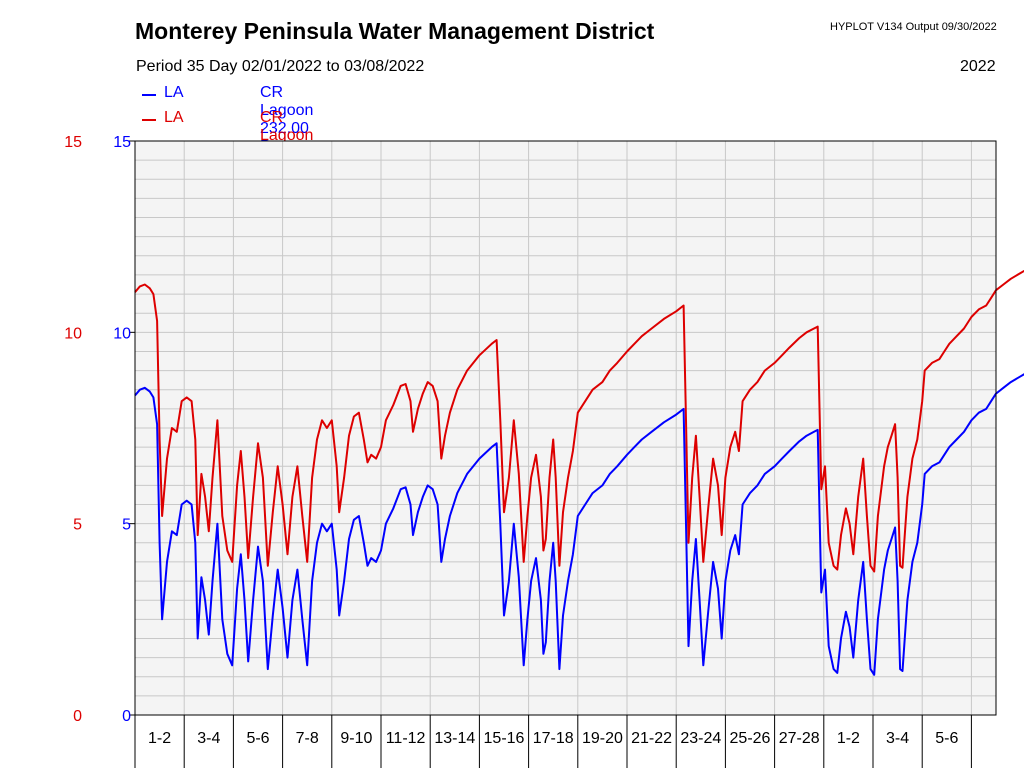  Describe the element at coordinates (149, 95) in the screenshot. I see `legend-swatch-raw` at that location.